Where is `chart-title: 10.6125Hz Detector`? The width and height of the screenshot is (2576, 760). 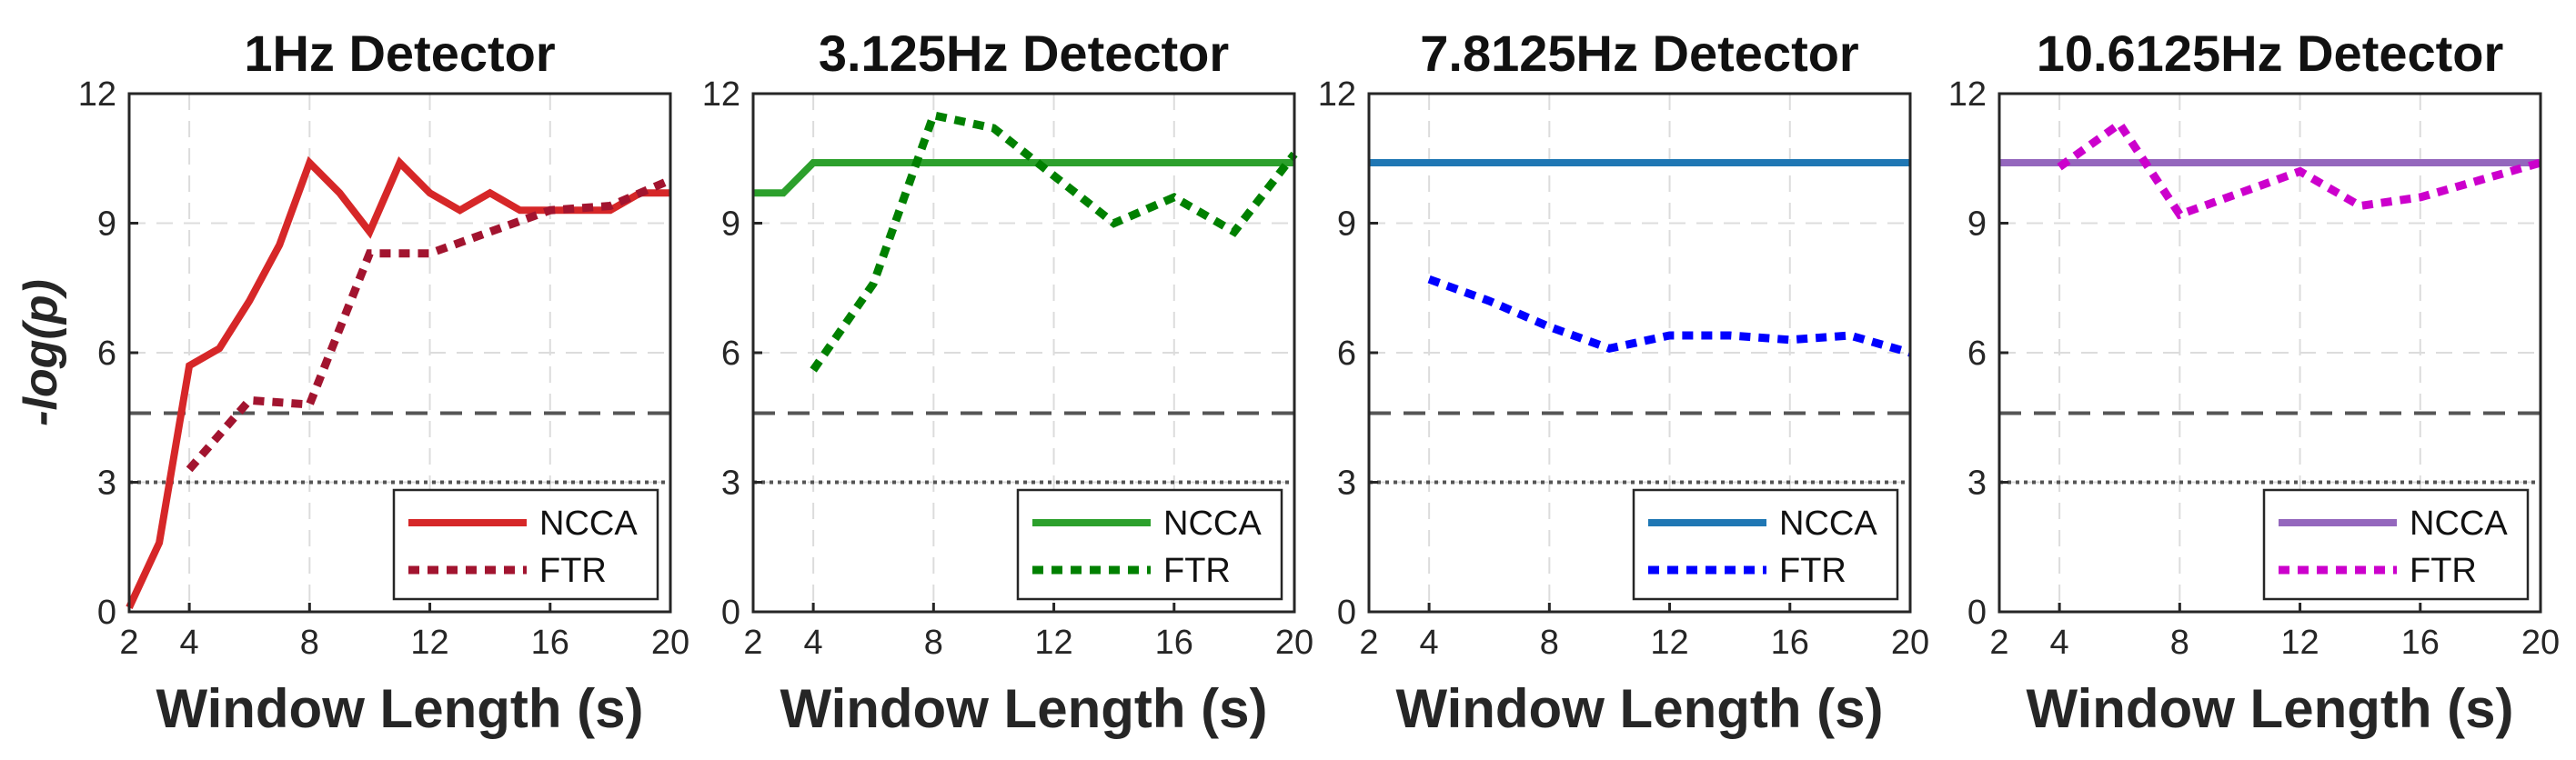 chart-title: 10.6125Hz Detector is located at coordinates (2270, 53).